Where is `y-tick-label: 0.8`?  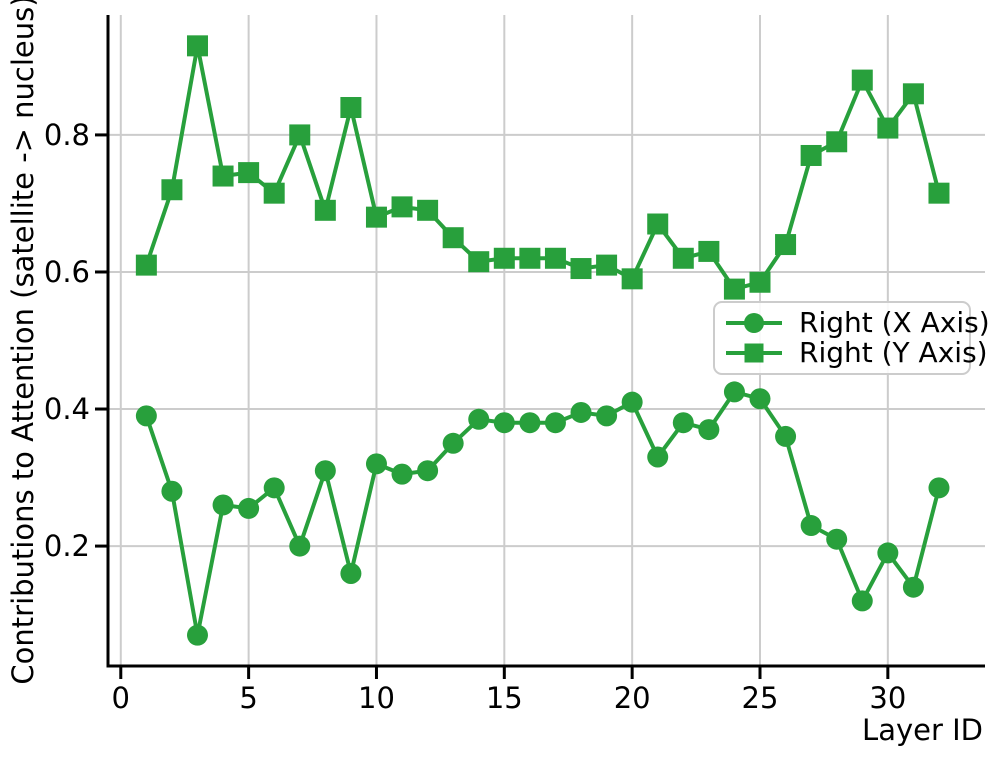
y-tick-label: 0.8 is located at coordinates (67, 135).